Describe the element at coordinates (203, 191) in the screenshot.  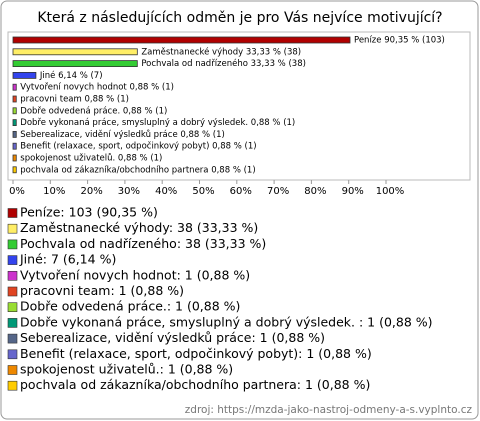
I see `x-tick-label: 50%` at that location.